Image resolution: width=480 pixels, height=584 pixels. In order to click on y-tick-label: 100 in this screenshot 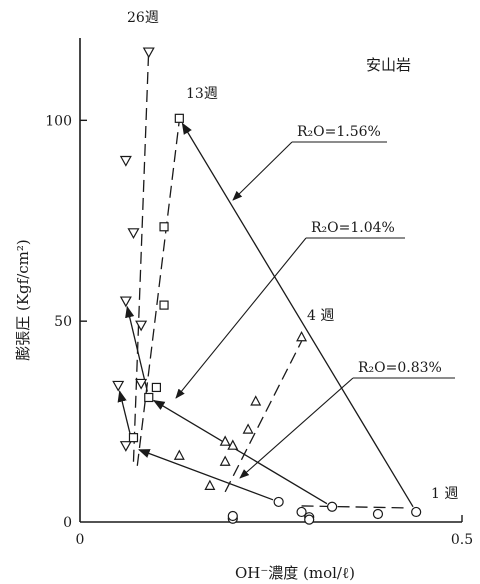, I will do `click(58, 121)`.